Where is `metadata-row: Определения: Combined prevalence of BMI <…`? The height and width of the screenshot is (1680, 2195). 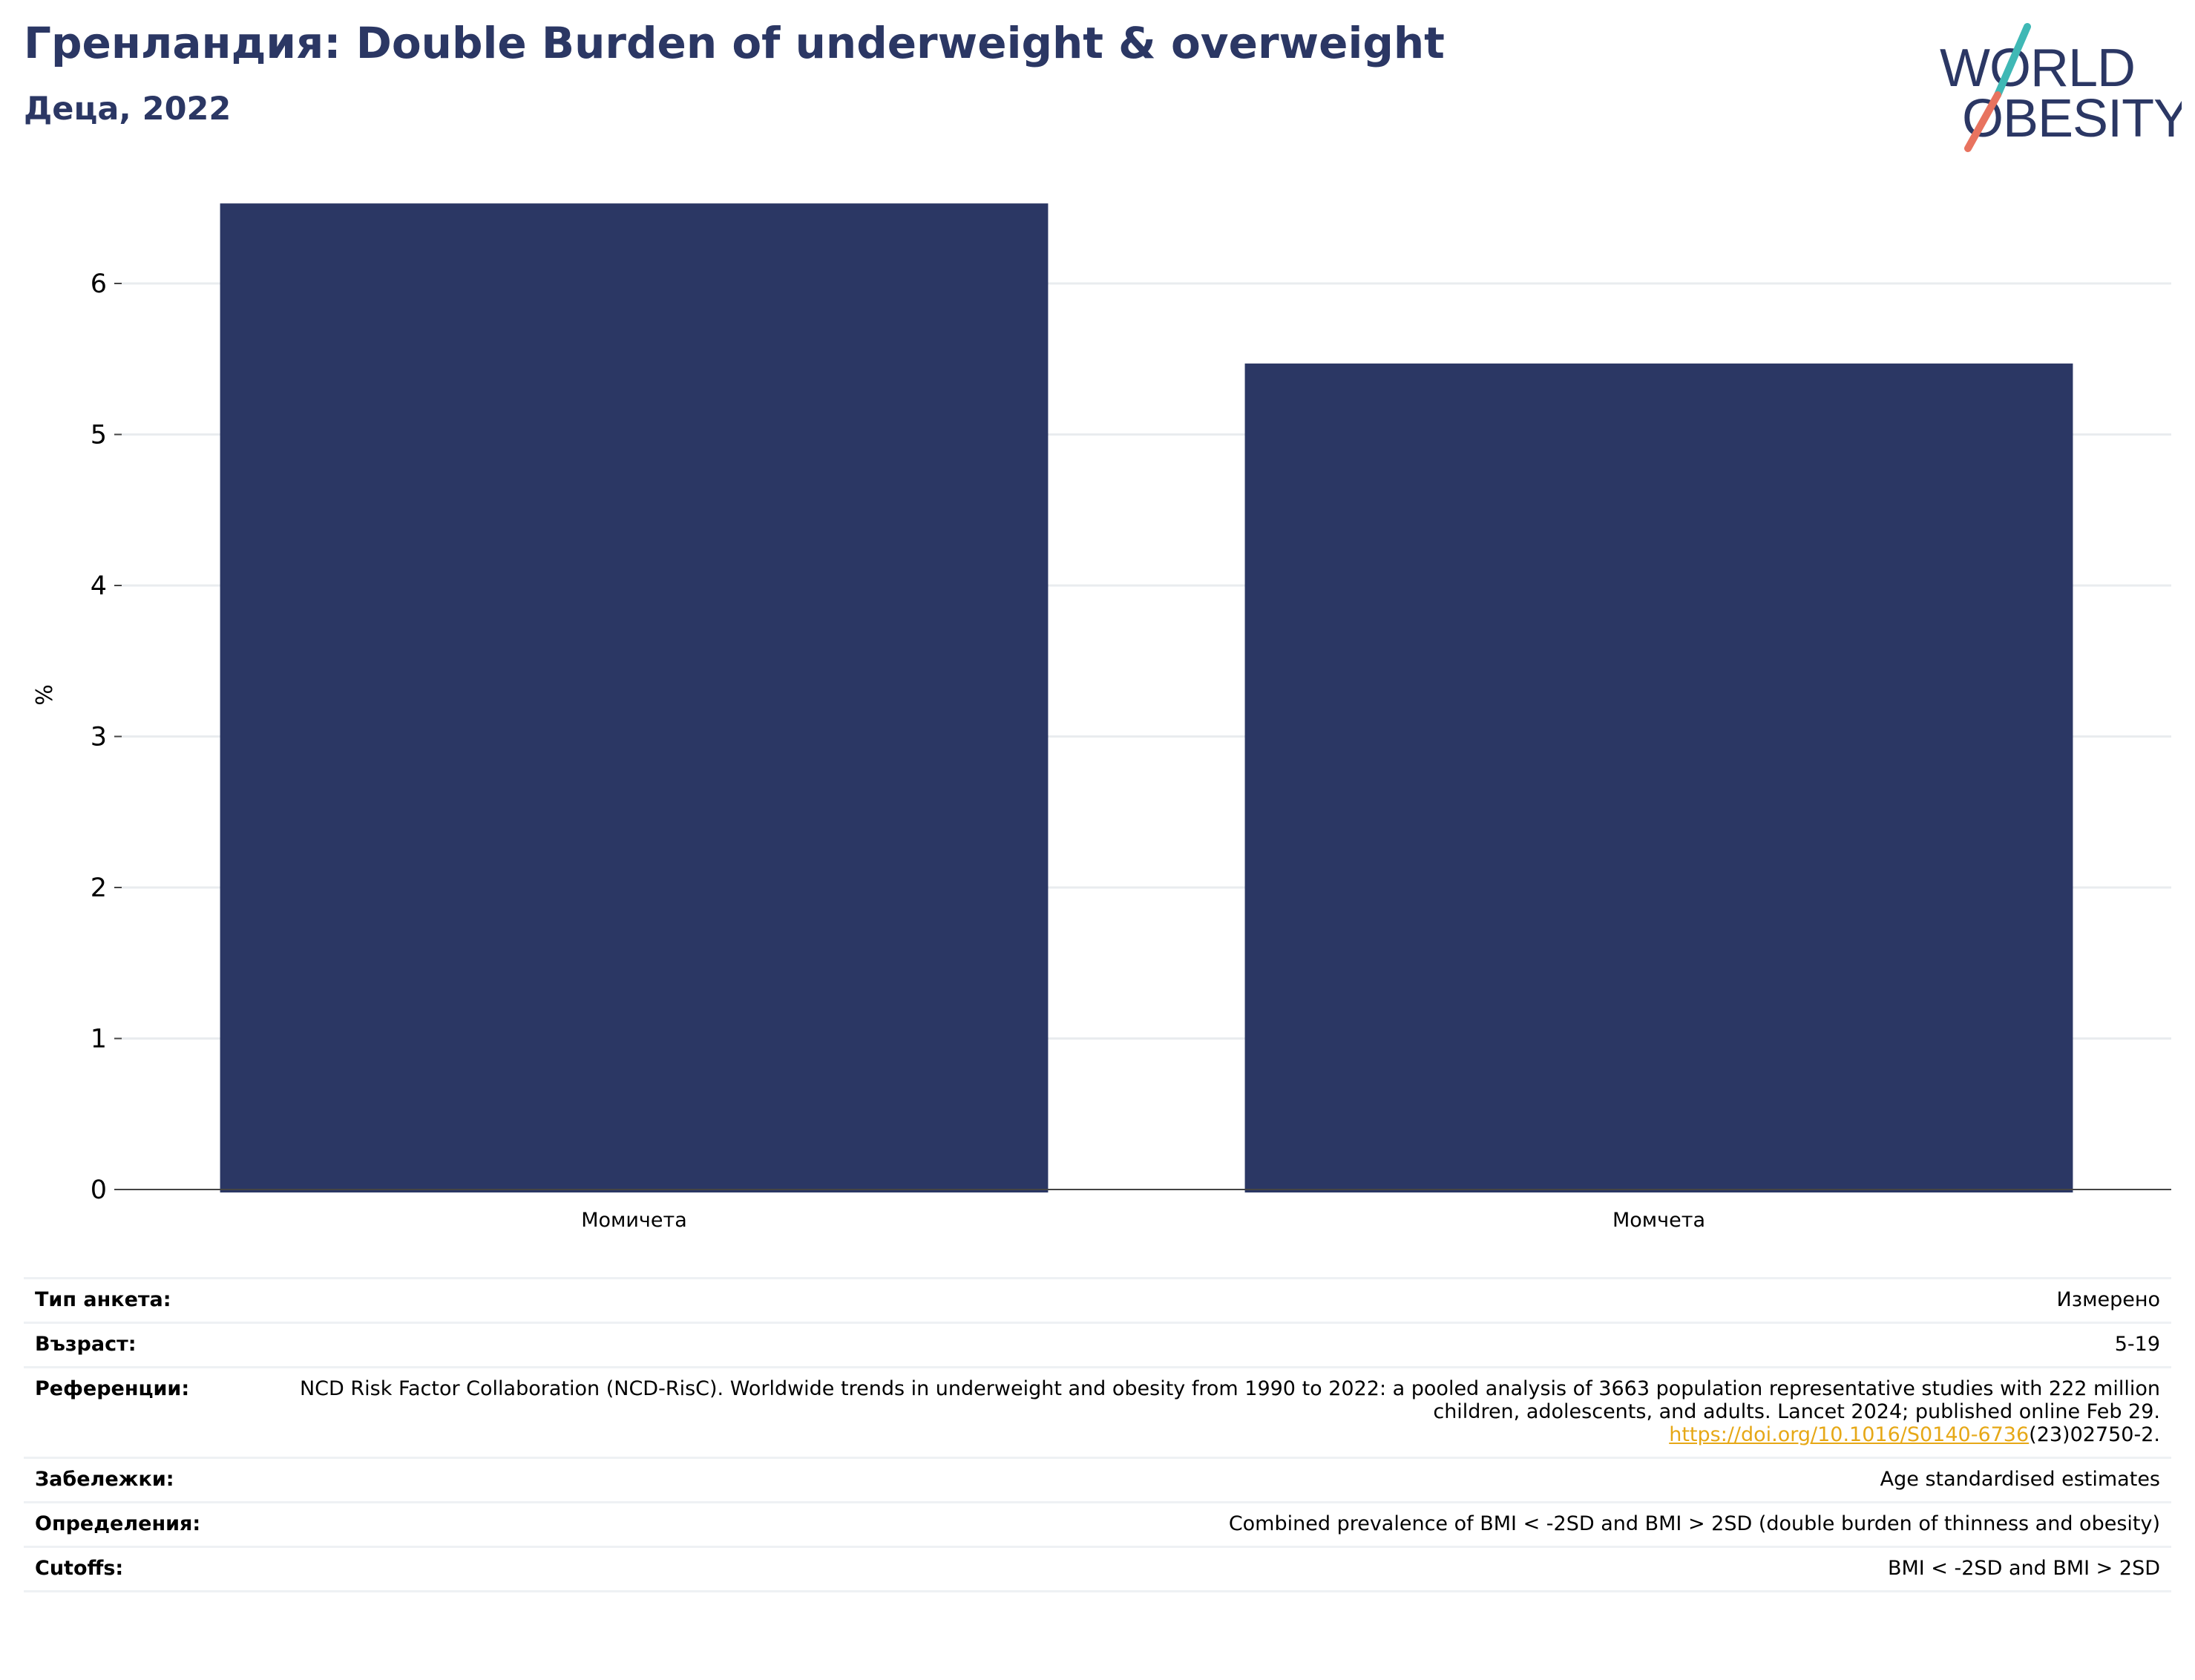 metadata-row: Определения: Combined prevalence of BMI <… is located at coordinates (1097, 1524).